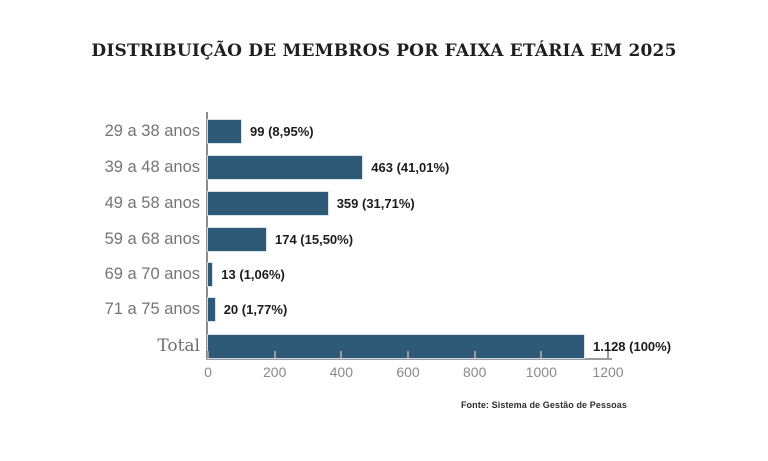  Describe the element at coordinates (409, 359) in the screenshot. I see `x-axis-line` at that location.